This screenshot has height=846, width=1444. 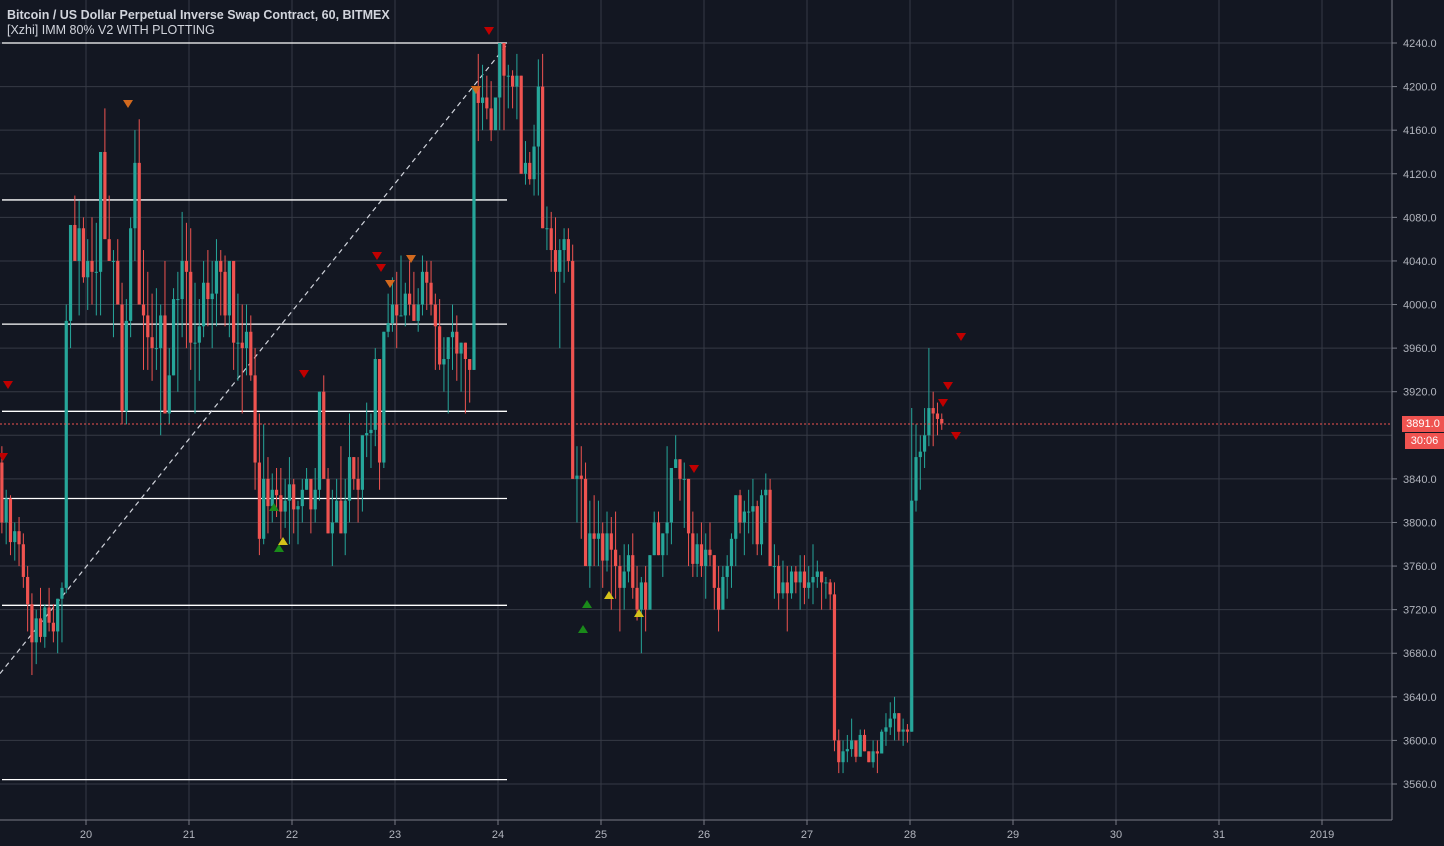 What do you see at coordinates (498, 835) in the screenshot?
I see `time-tick-label: 24` at bounding box center [498, 835].